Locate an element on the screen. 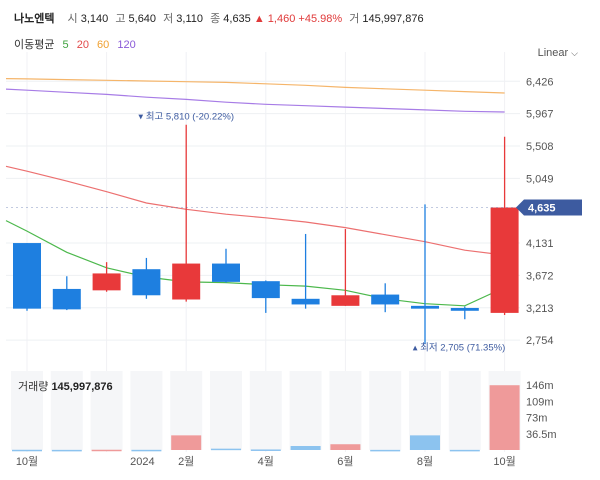 The height and width of the screenshot is (480, 600). ma-120: 120 is located at coordinates (126, 45).